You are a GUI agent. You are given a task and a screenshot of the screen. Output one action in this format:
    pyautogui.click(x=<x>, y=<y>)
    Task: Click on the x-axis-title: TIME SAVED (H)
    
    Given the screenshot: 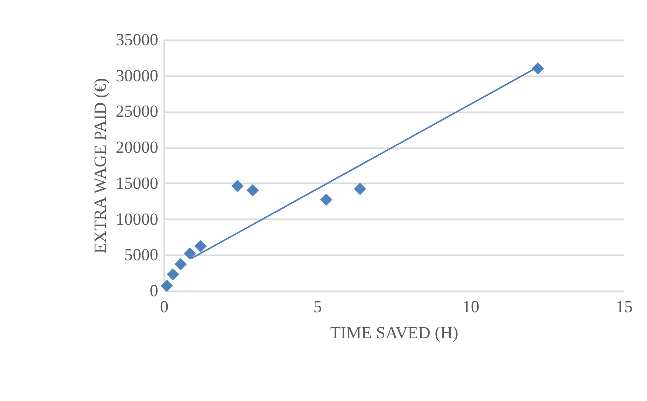 What is the action you would take?
    pyautogui.click(x=394, y=333)
    